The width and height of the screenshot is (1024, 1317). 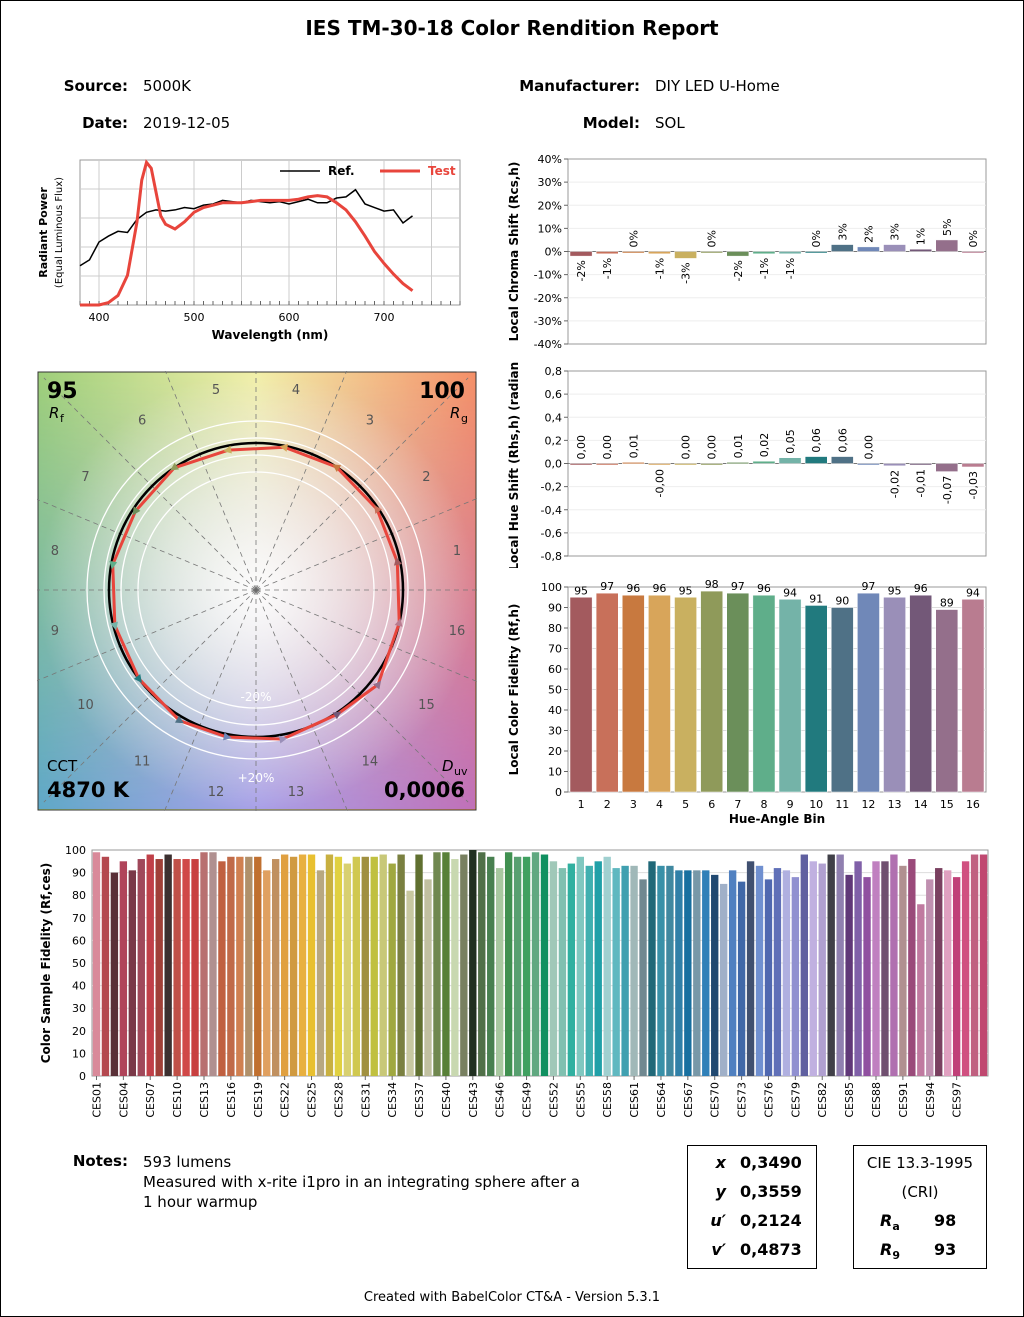 I want to click on x-tick-label: CES85, so click(x=849, y=1100).